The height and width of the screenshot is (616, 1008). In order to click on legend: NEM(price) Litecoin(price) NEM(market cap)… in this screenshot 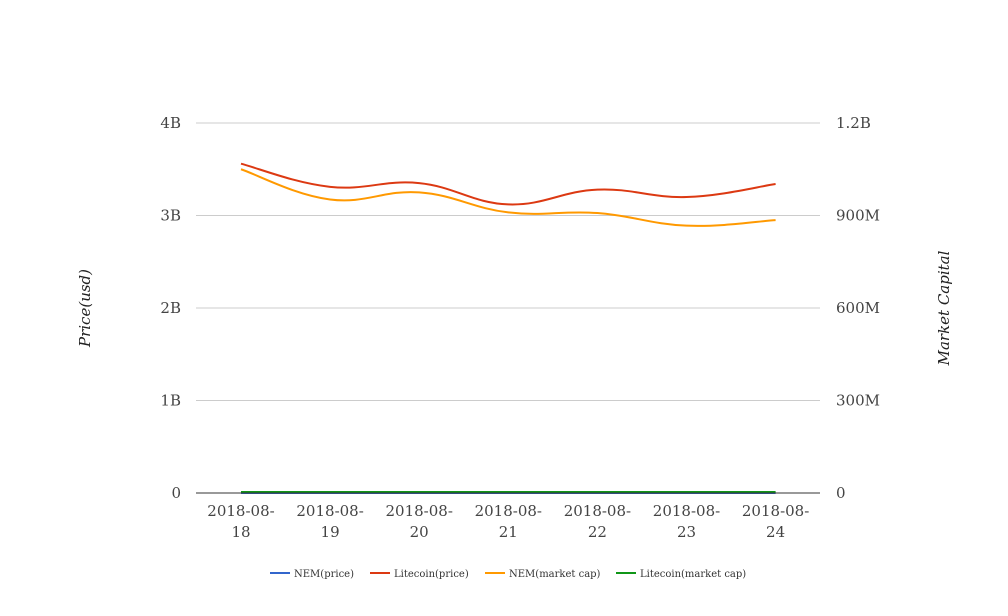, I will do `click(508, 574)`.